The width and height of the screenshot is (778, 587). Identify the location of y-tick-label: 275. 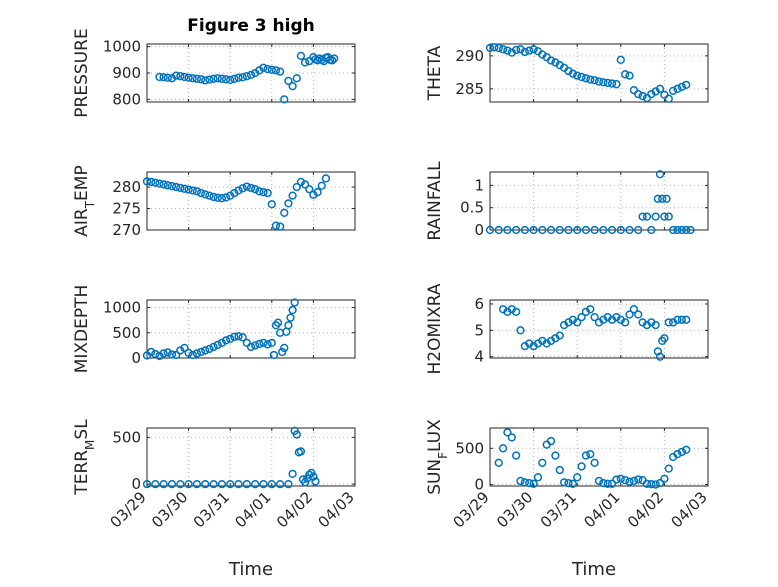
(126, 209).